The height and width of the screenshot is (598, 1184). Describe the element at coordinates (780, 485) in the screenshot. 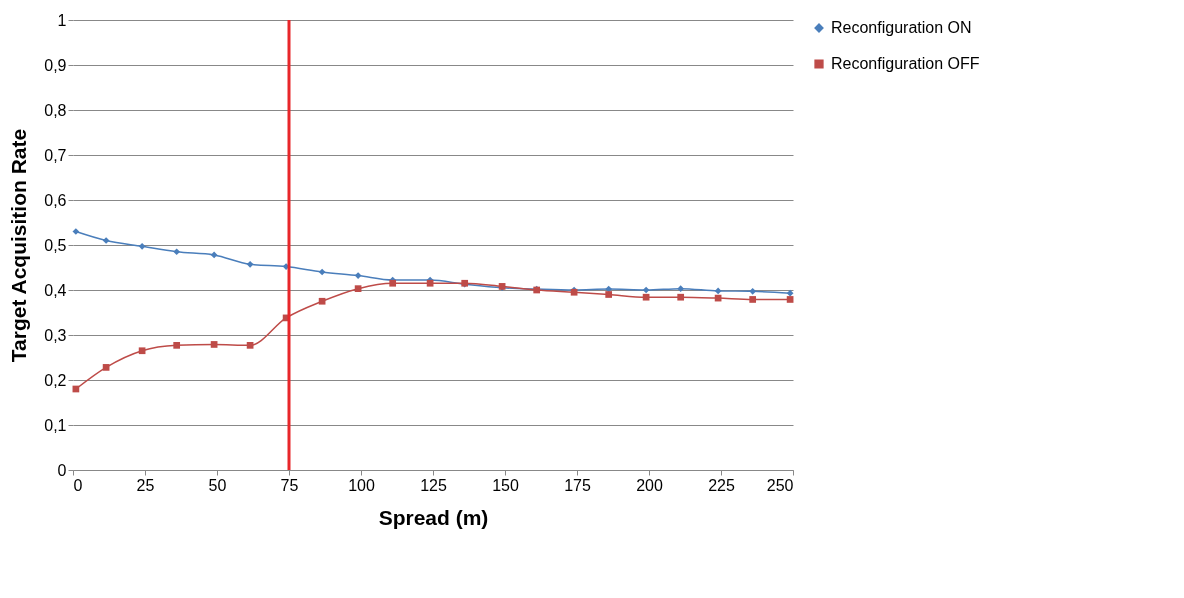

I see `x-tick-label: 250` at that location.